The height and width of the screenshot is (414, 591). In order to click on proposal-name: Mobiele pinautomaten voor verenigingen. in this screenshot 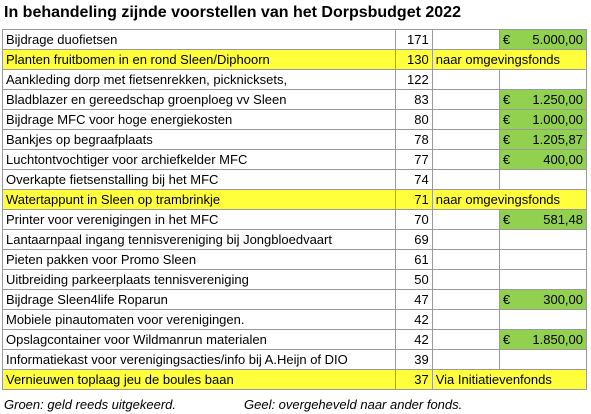, I will do `click(199, 319)`.